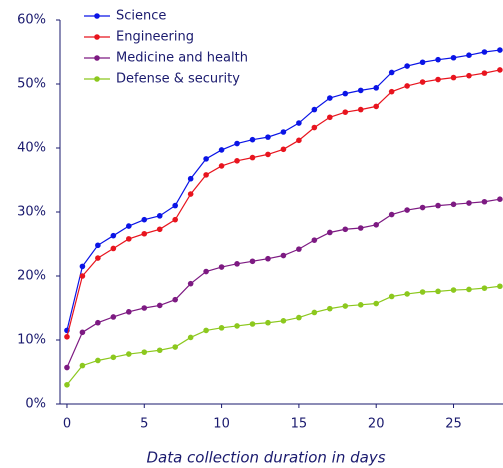 The width and height of the screenshot is (503, 468). Describe the element at coordinates (453, 424) in the screenshot. I see `x-tick-label: 25` at that location.